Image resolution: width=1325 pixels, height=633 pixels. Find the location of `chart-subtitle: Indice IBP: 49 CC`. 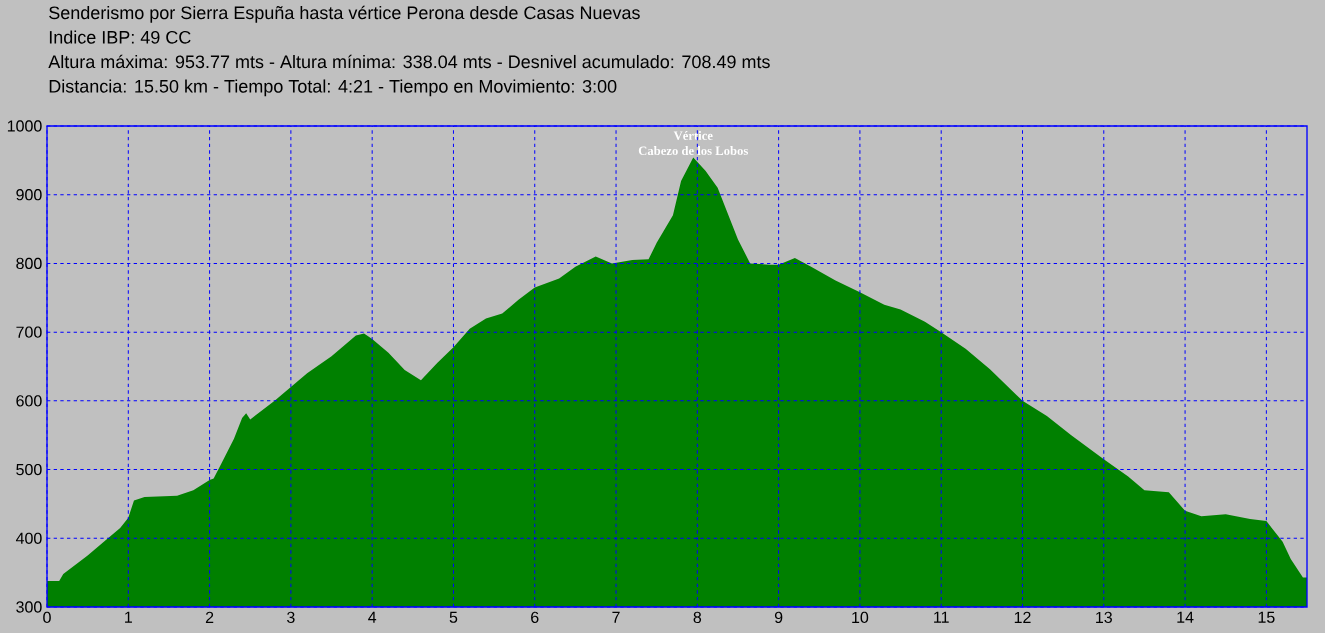

chart-subtitle: Indice IBP: 49 CC is located at coordinates (120, 37).